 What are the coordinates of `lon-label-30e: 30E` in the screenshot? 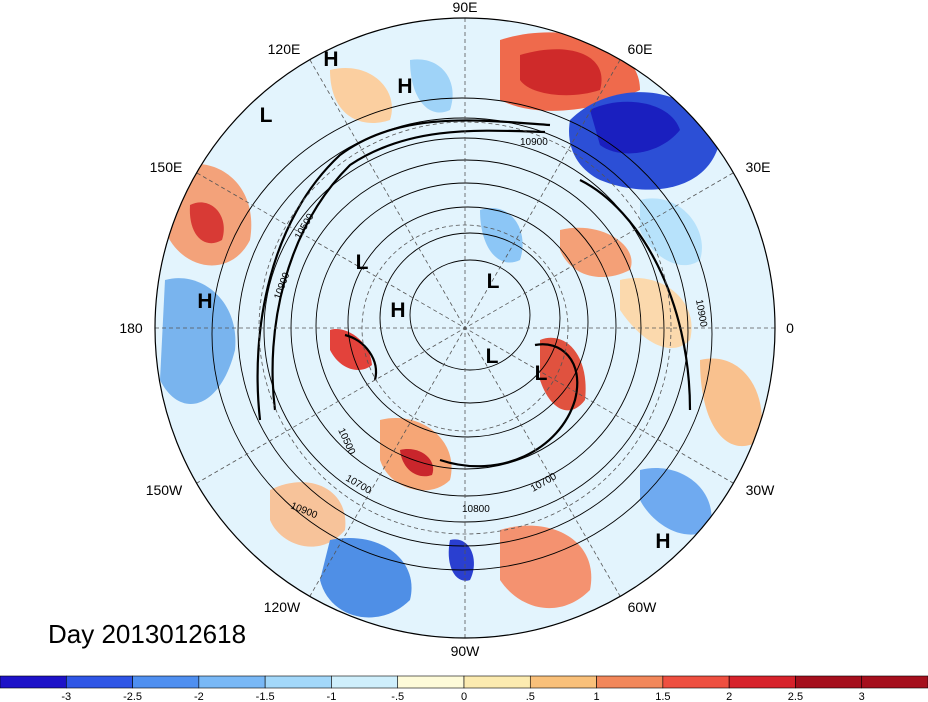 It's located at (758, 167).